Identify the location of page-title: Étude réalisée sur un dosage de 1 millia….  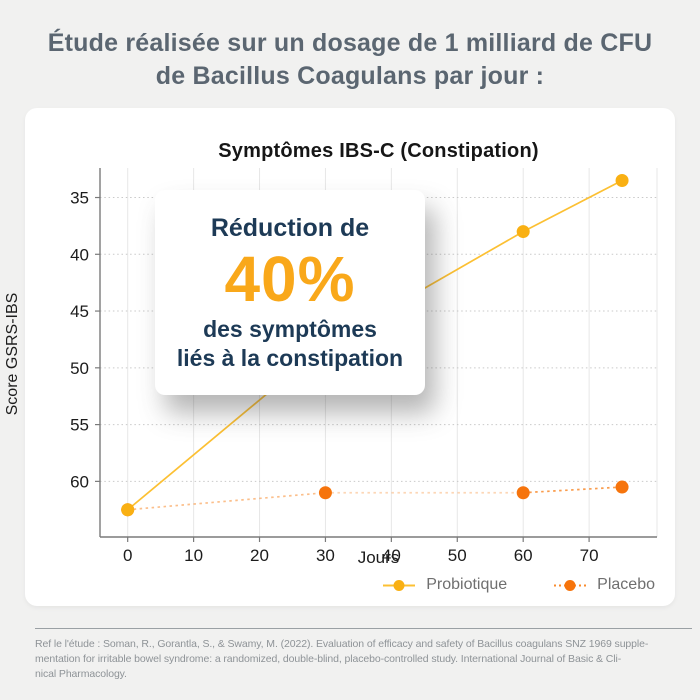
(350, 60).